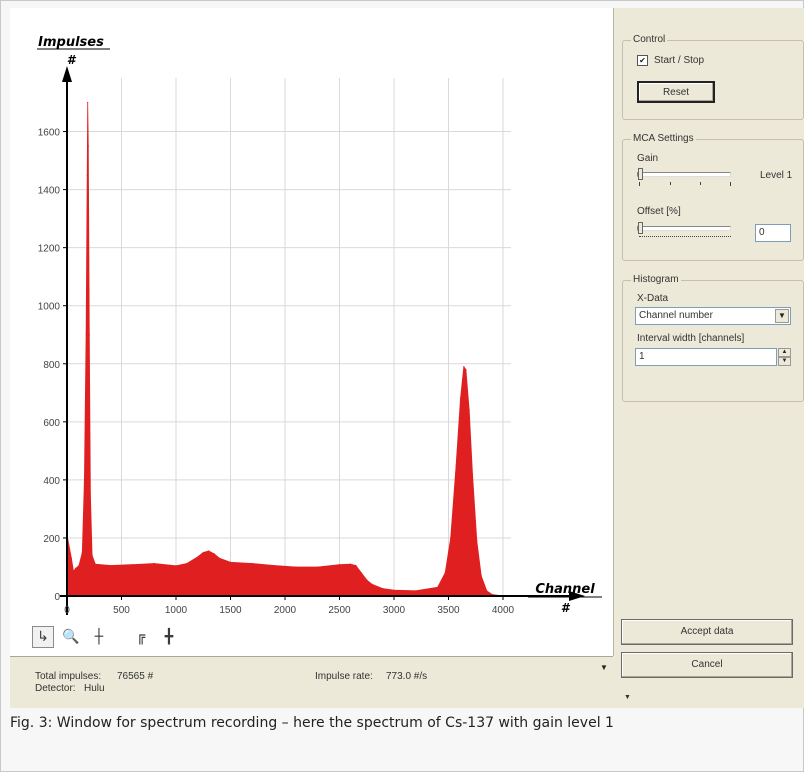  Describe the element at coordinates (503, 610) in the screenshot. I see `x-tick-label: 4000` at that location.